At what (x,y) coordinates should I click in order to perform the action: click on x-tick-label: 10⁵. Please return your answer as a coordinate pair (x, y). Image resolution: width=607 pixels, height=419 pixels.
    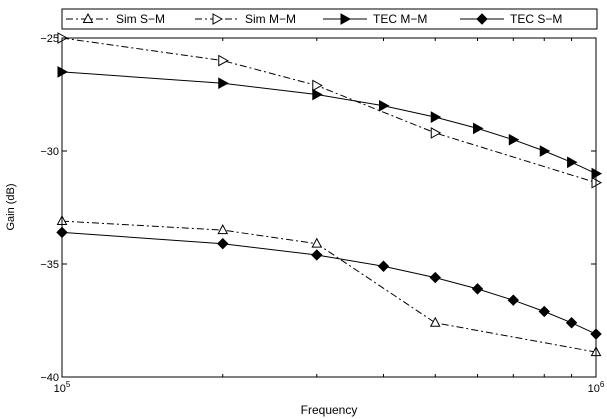
    Looking at the image, I should click on (62, 387).